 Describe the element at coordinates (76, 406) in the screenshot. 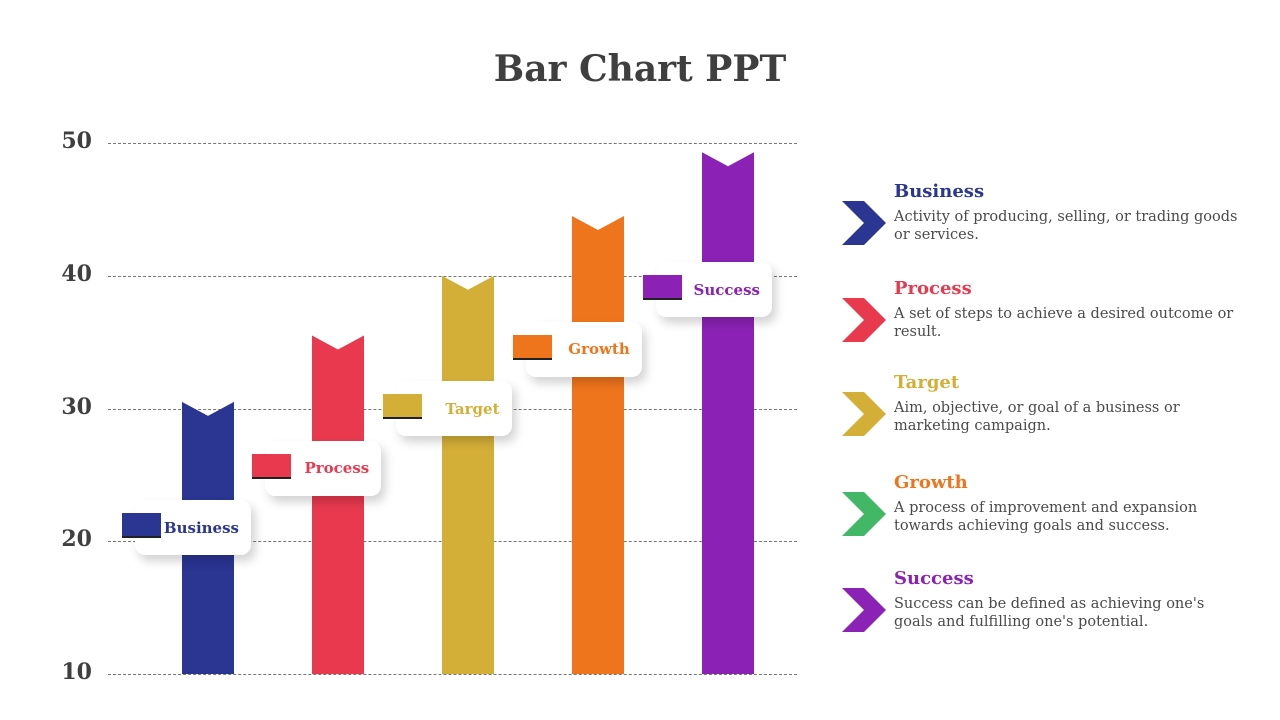

I see `y-tick-label: 30` at that location.